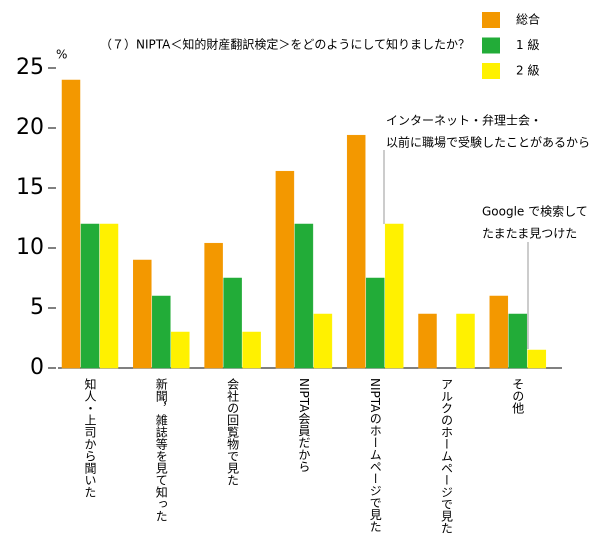  I want to click on y-tick-label: 10, so click(30, 247).